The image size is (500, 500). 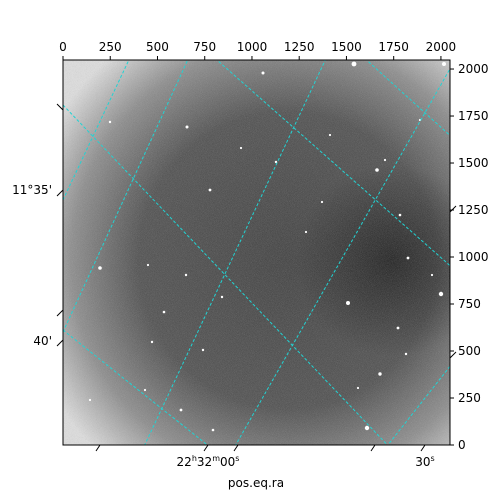 What do you see at coordinates (157, 47) in the screenshot?
I see `top-pixel-tick-label: 500` at bounding box center [157, 47].